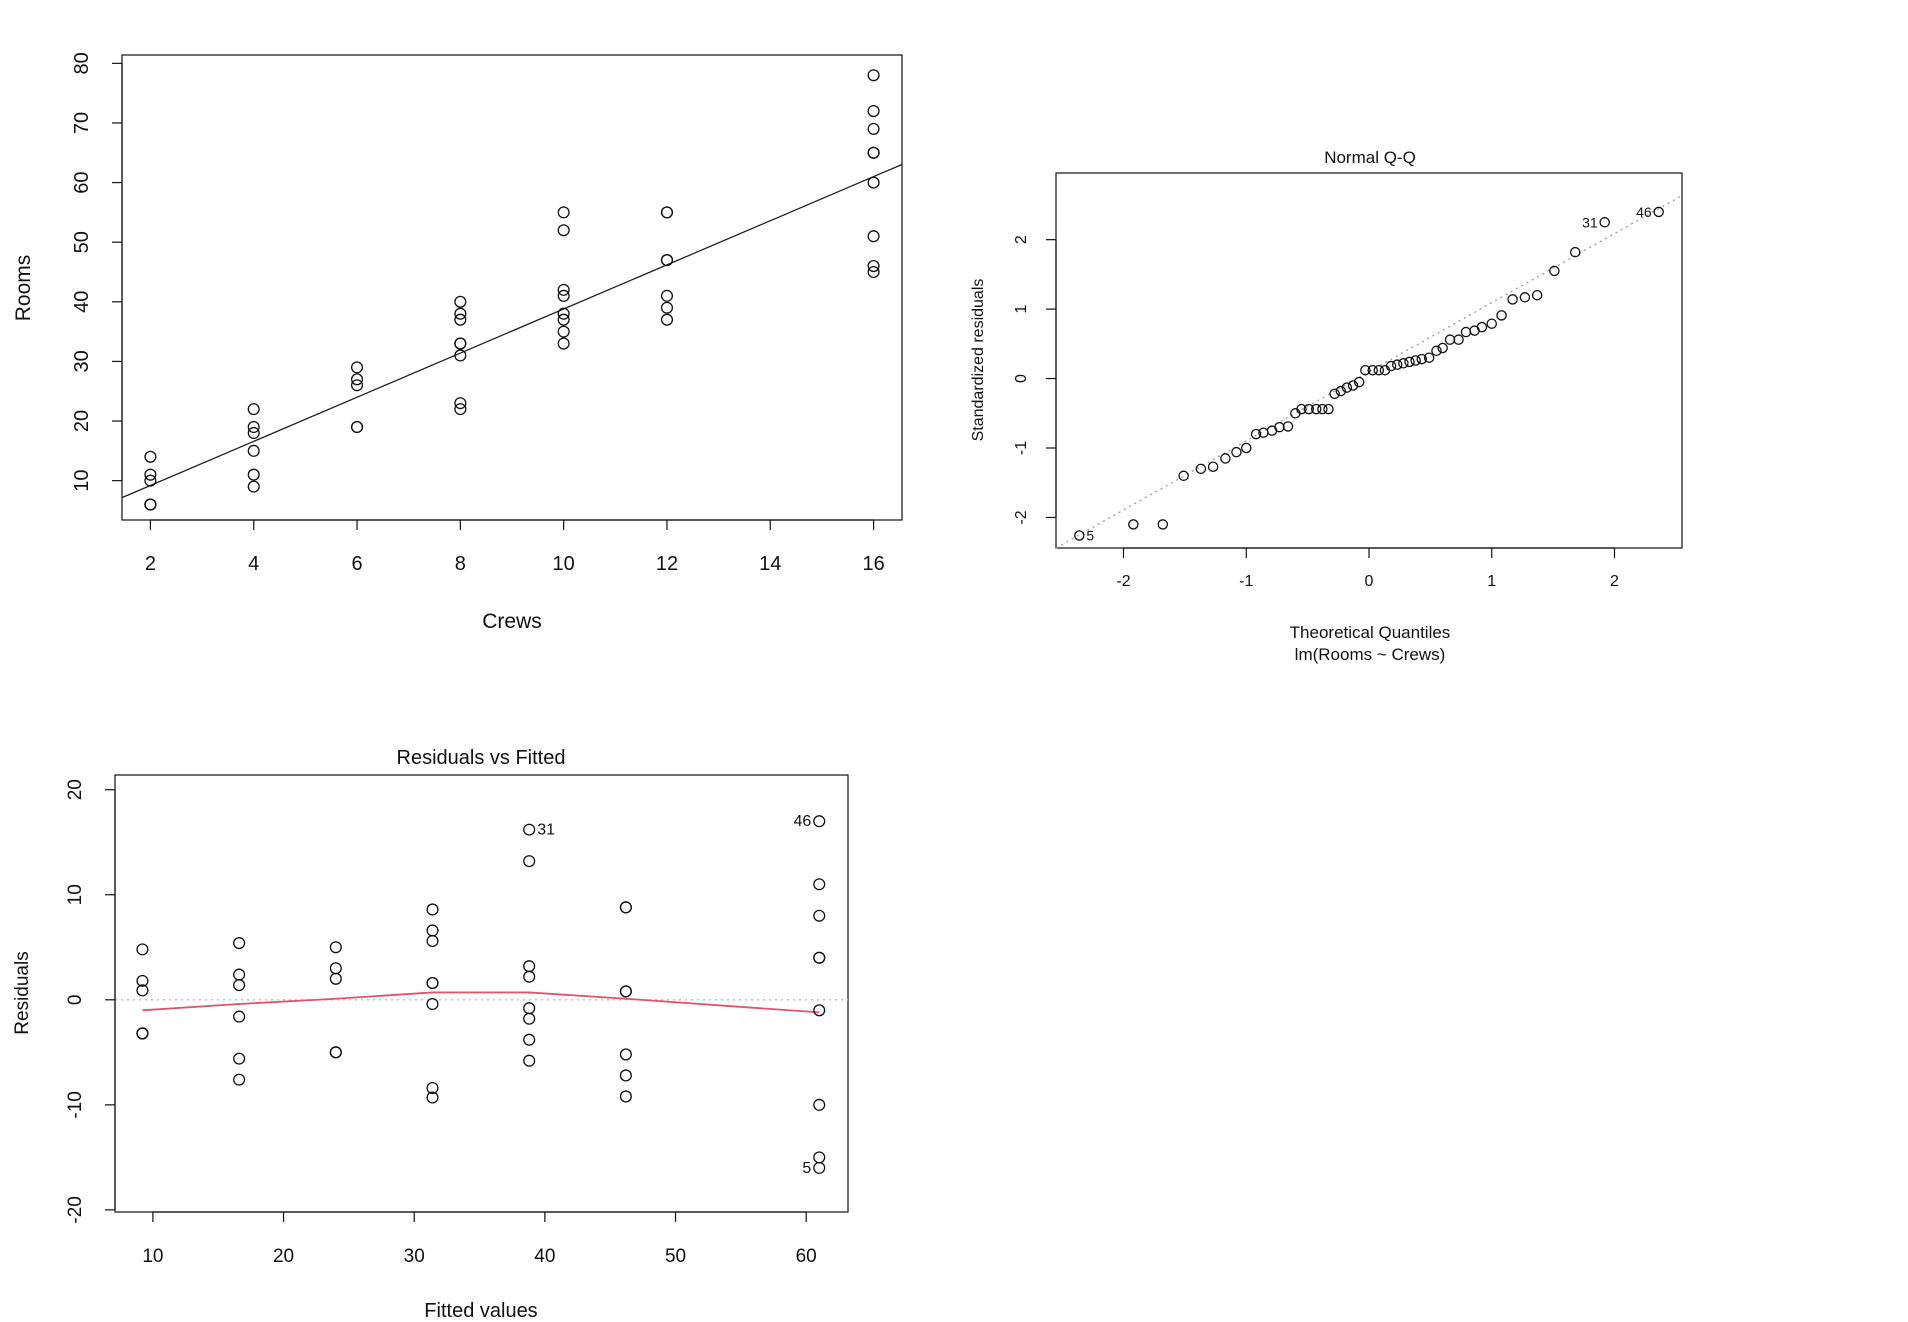 This screenshot has height=1322, width=1908. What do you see at coordinates (22, 992) in the screenshot?
I see `resid-y-axis-label: Residuals` at bounding box center [22, 992].